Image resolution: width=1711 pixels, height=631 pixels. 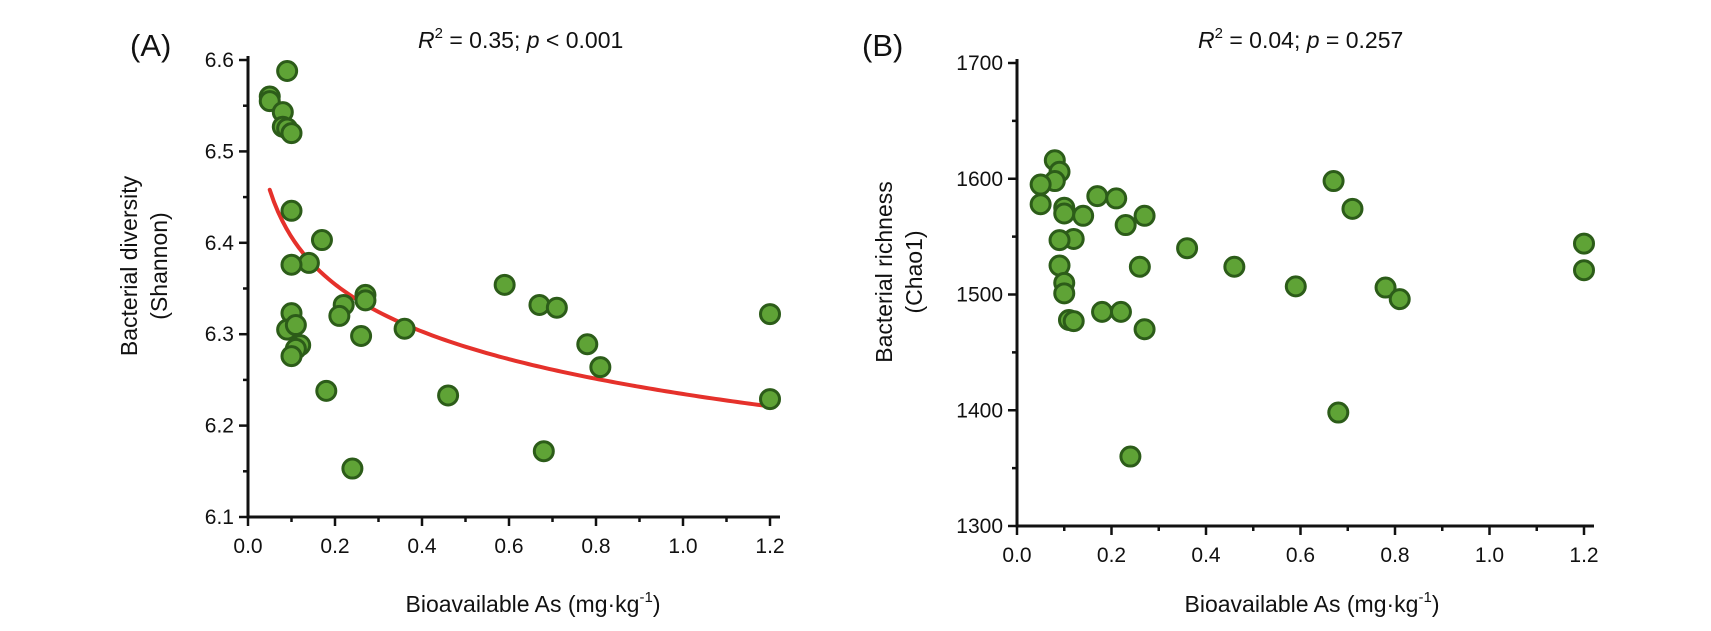 I want to click on panel-a-x-tick-label: 0.2, so click(x=334, y=546).